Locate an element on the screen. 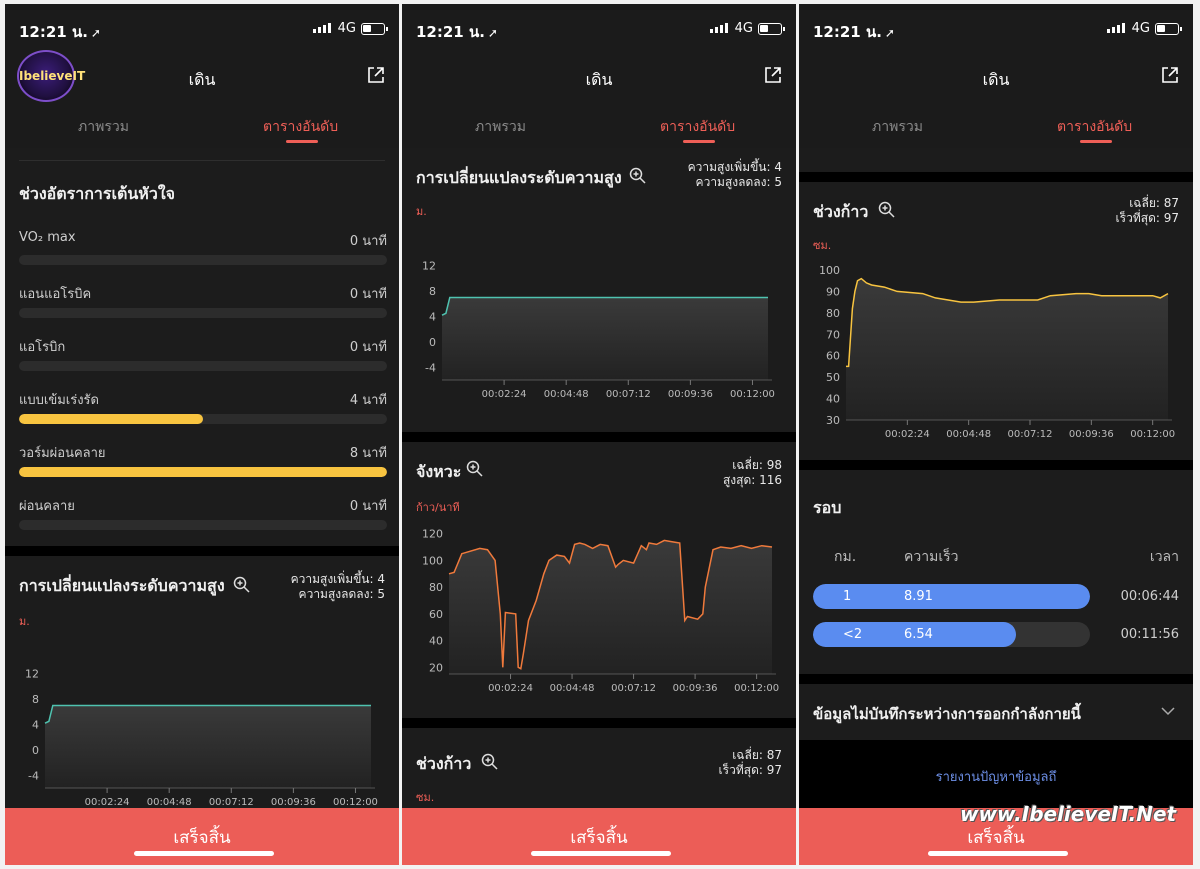 Image resolution: width=1200 pixels, height=869 pixels. unrecorded-card: ข้อมูลไม่บันทึกระหว่างการออกกำลังกายนี้ is located at coordinates (996, 712).